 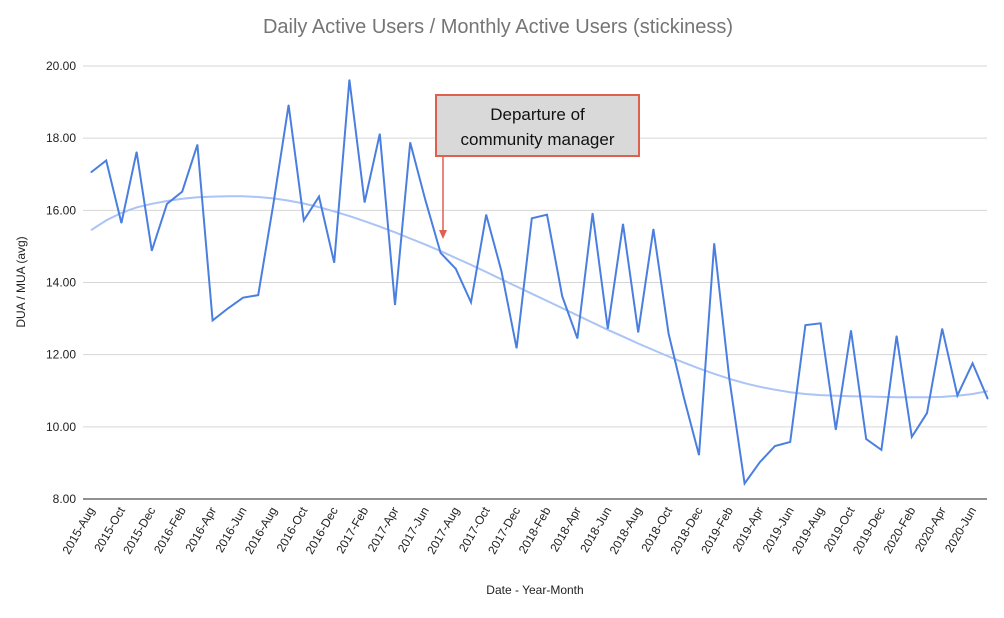 I want to click on y-axis-ticks: 8.00 10.00 12.00 14.00 16.00 18.00 20.00, so click(x=61, y=282).